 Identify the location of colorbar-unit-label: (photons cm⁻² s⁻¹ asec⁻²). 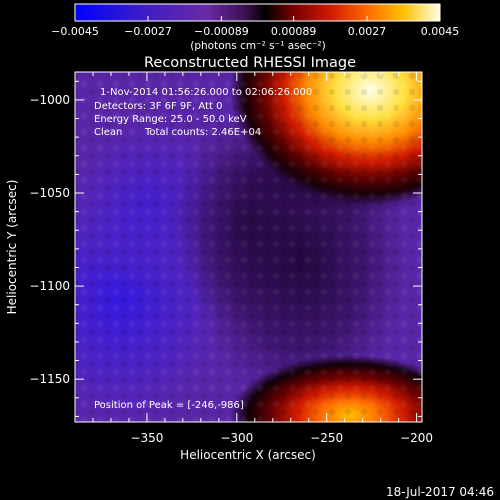
(257, 46).